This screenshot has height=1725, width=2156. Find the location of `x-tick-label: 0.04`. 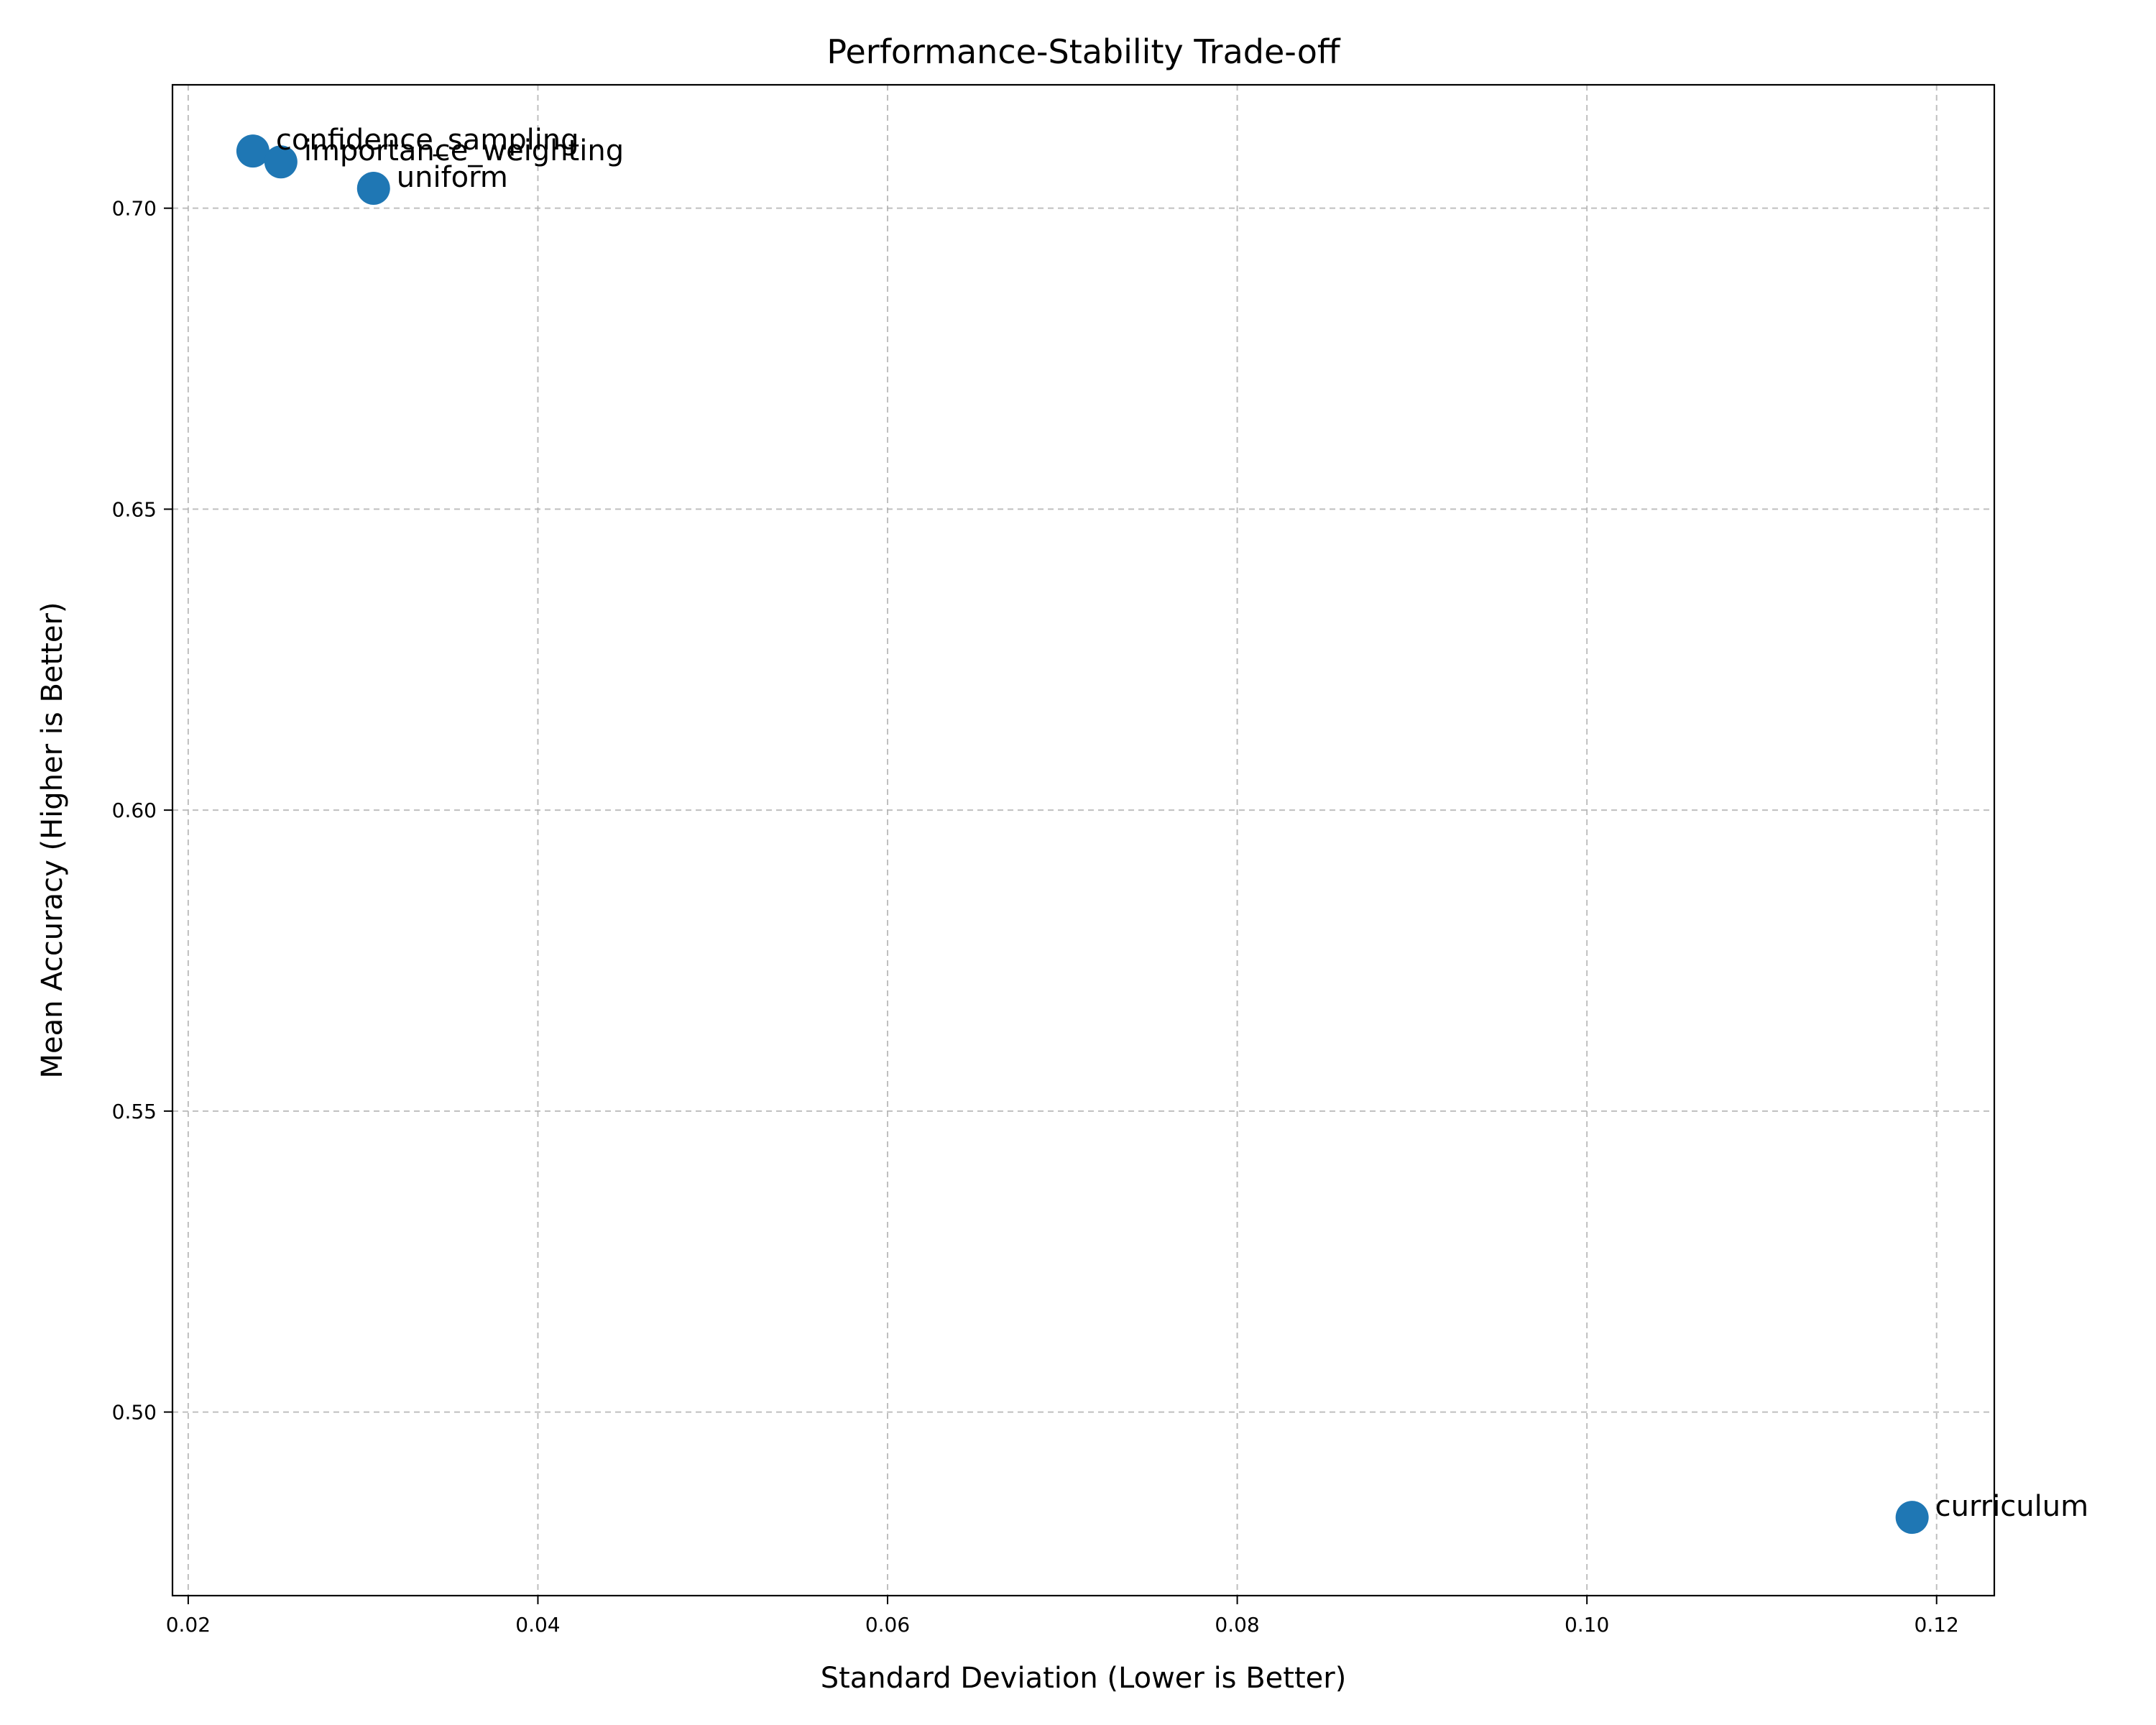

x-tick-label: 0.04 is located at coordinates (537, 1625).